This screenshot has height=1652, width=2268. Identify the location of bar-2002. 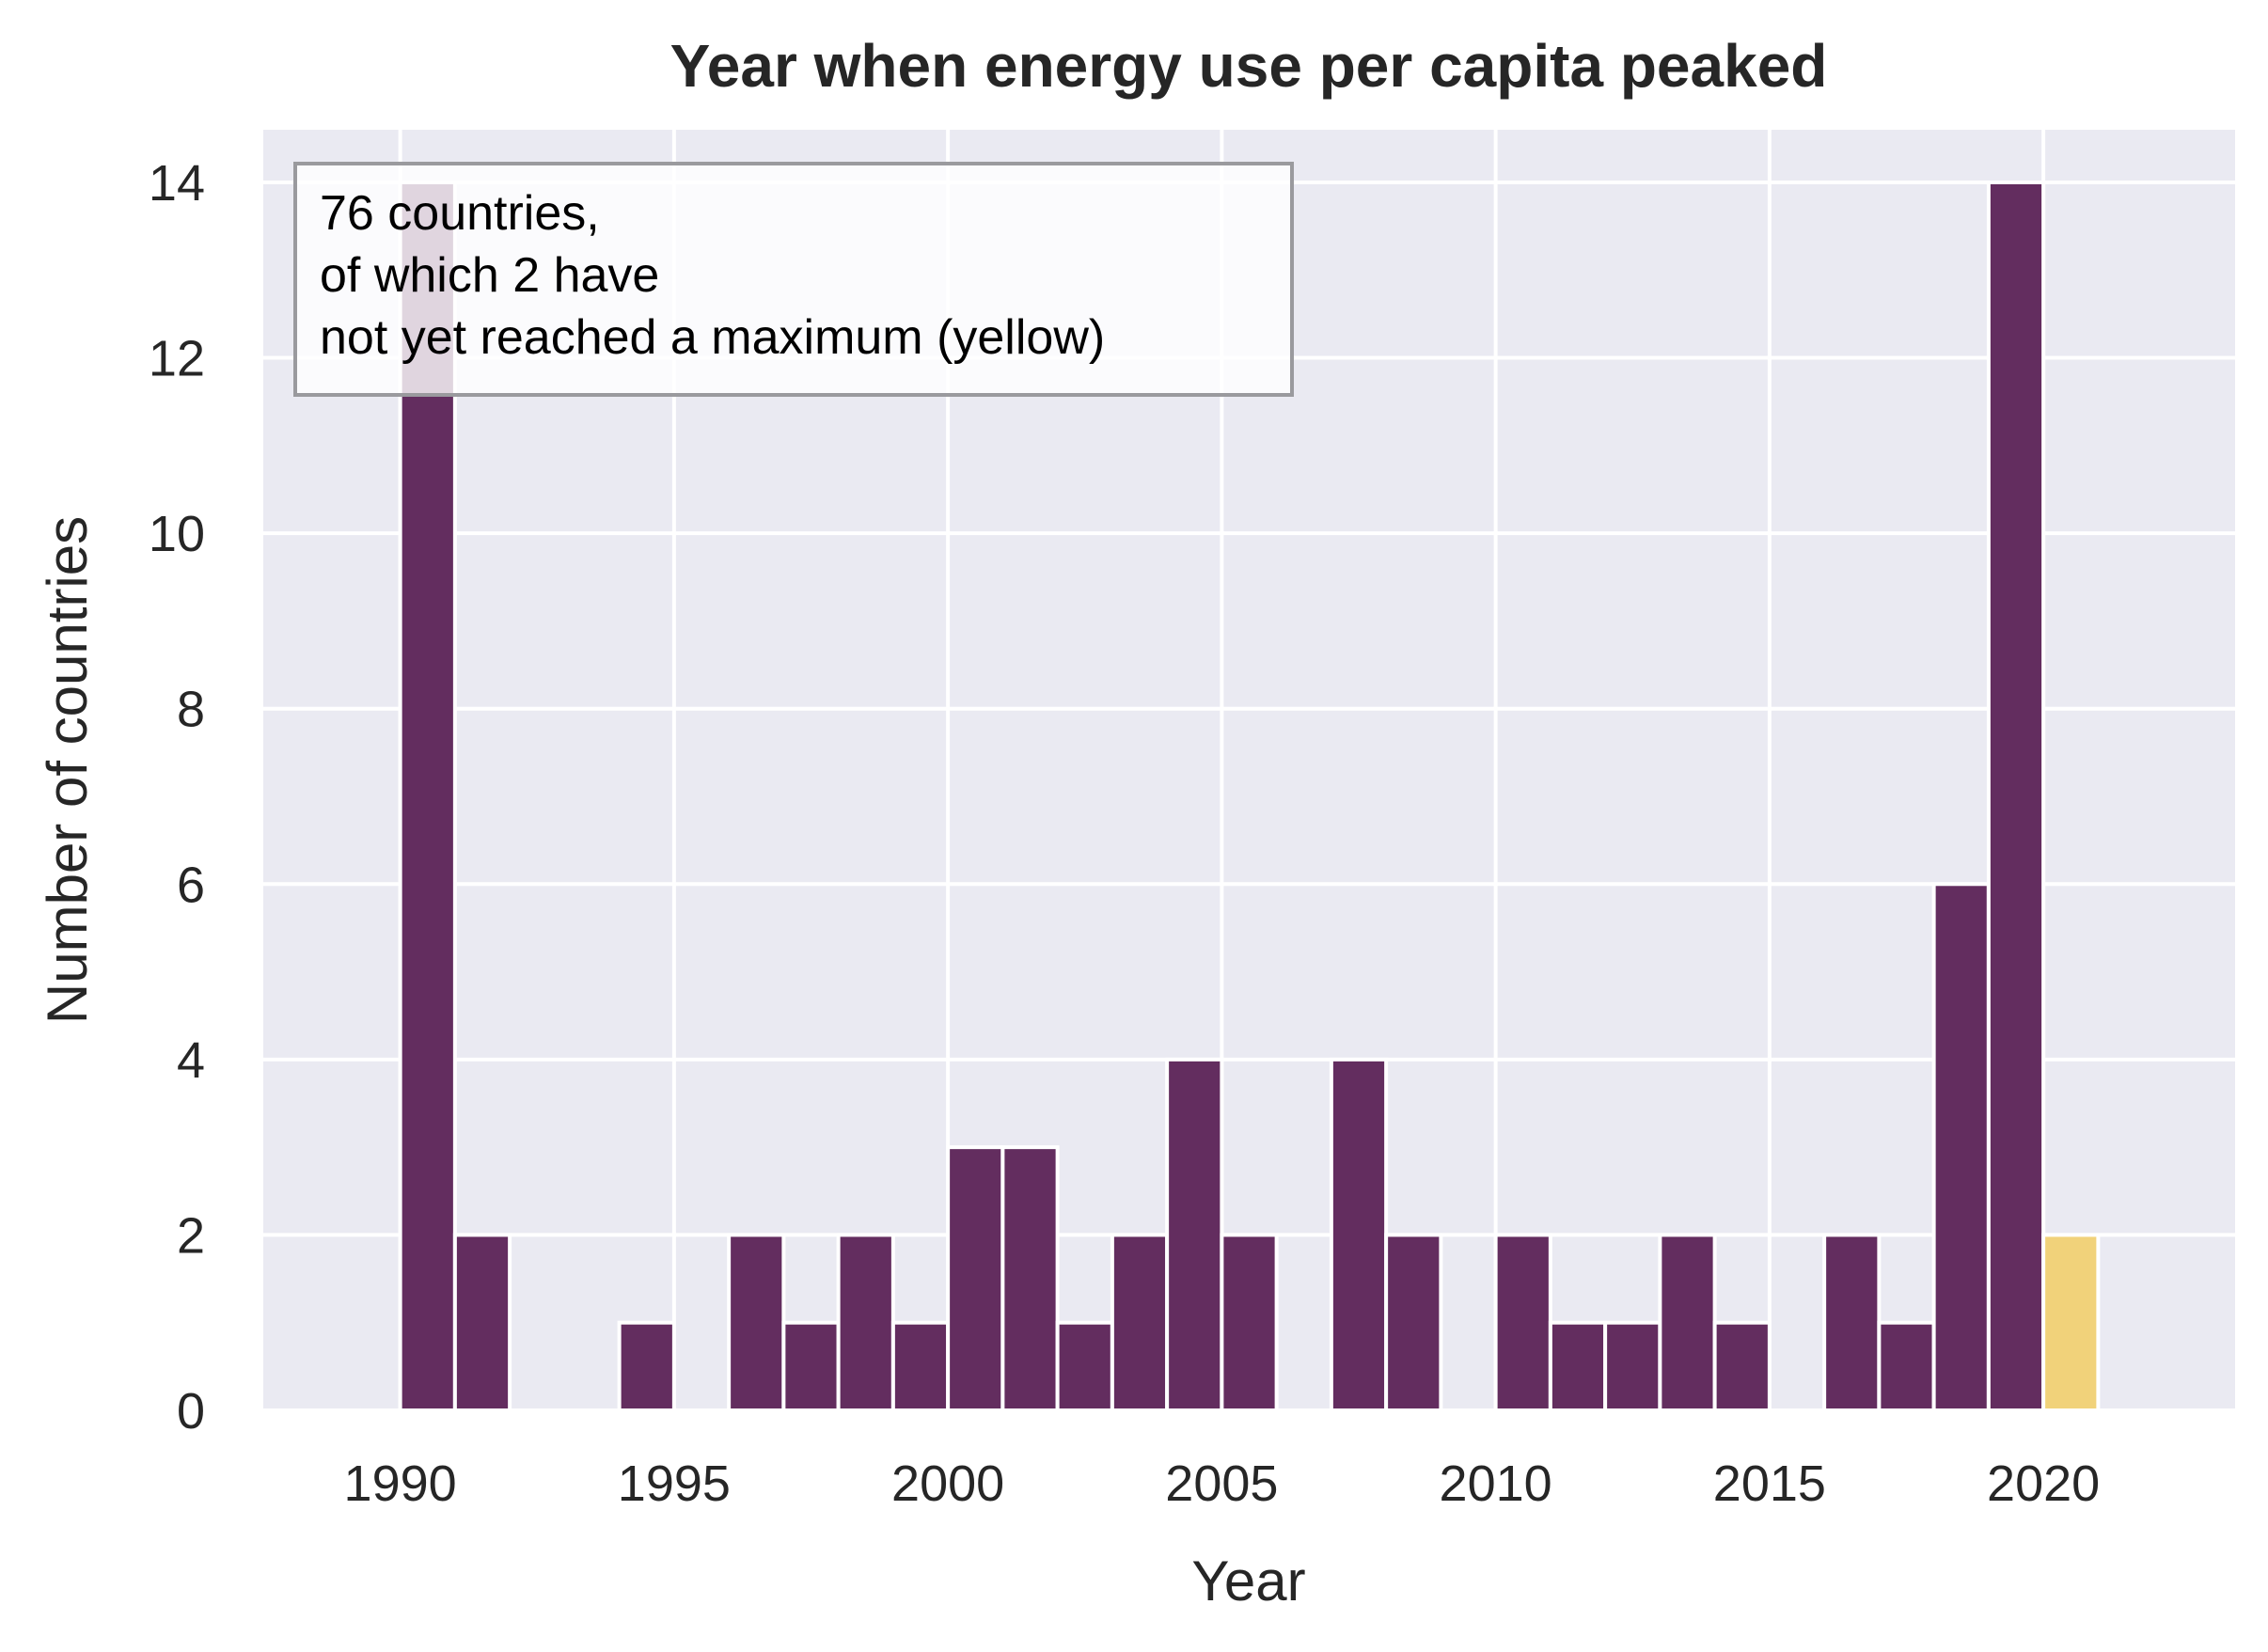
(1084, 1366).